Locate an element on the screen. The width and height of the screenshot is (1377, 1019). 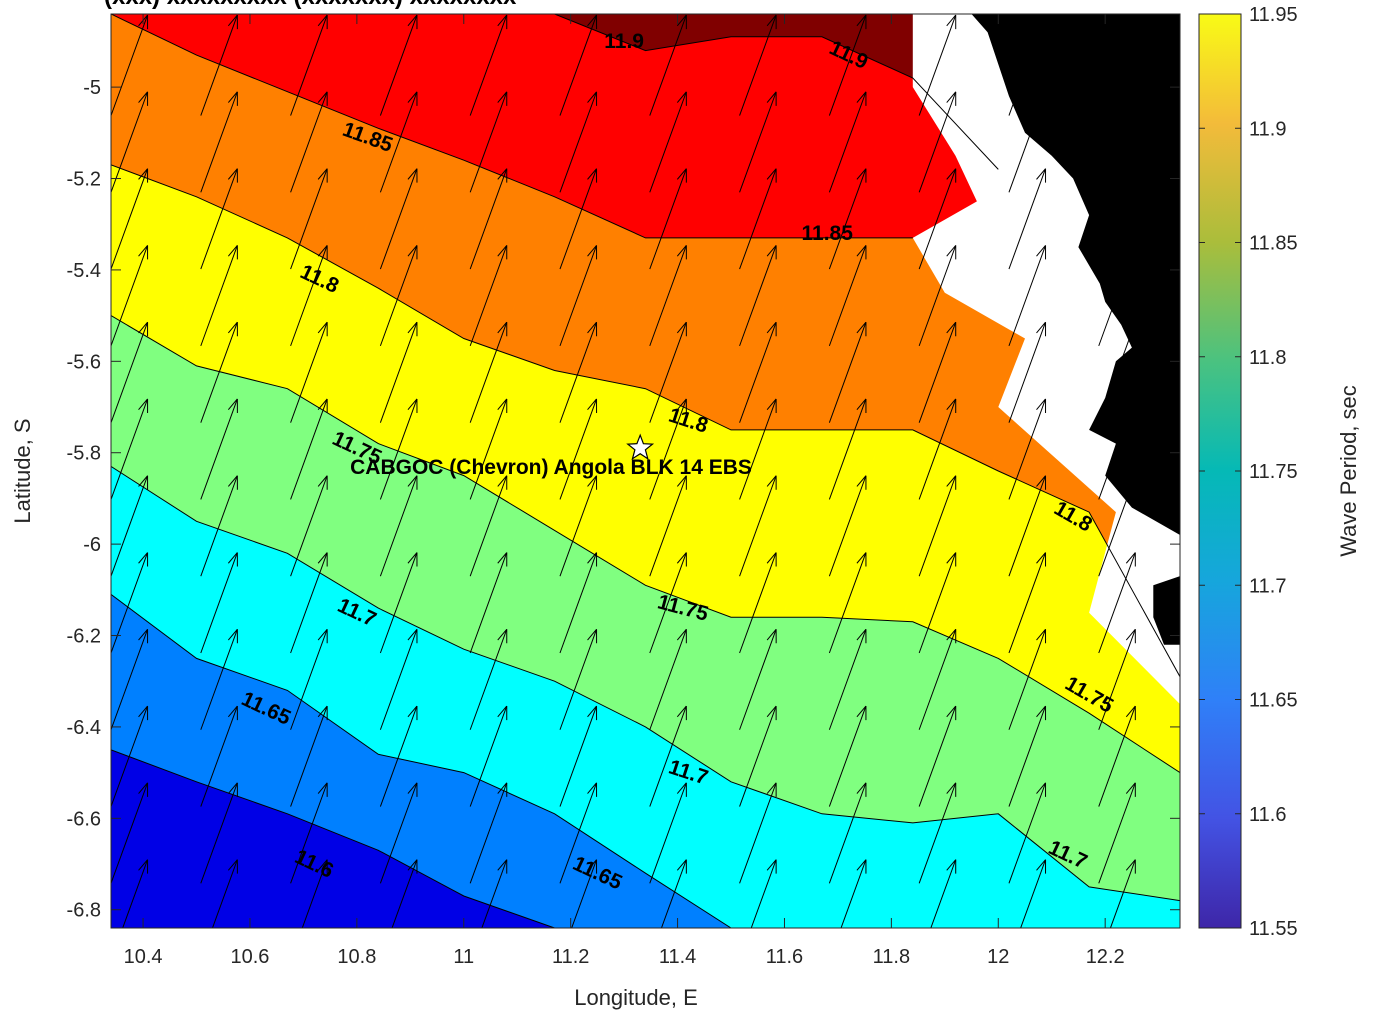
colorbar-tick-label: 11.75 is located at coordinates (1273, 472).